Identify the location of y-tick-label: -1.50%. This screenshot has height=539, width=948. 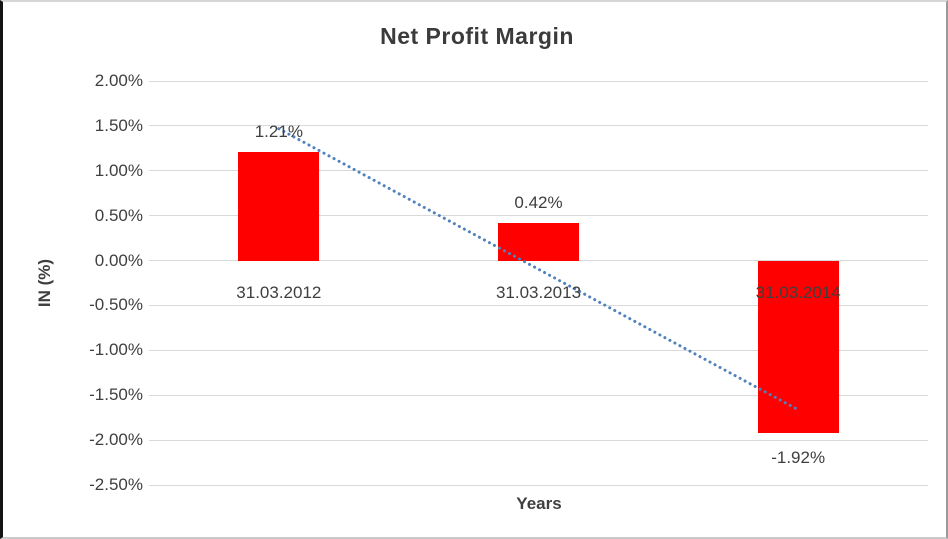
(116, 395).